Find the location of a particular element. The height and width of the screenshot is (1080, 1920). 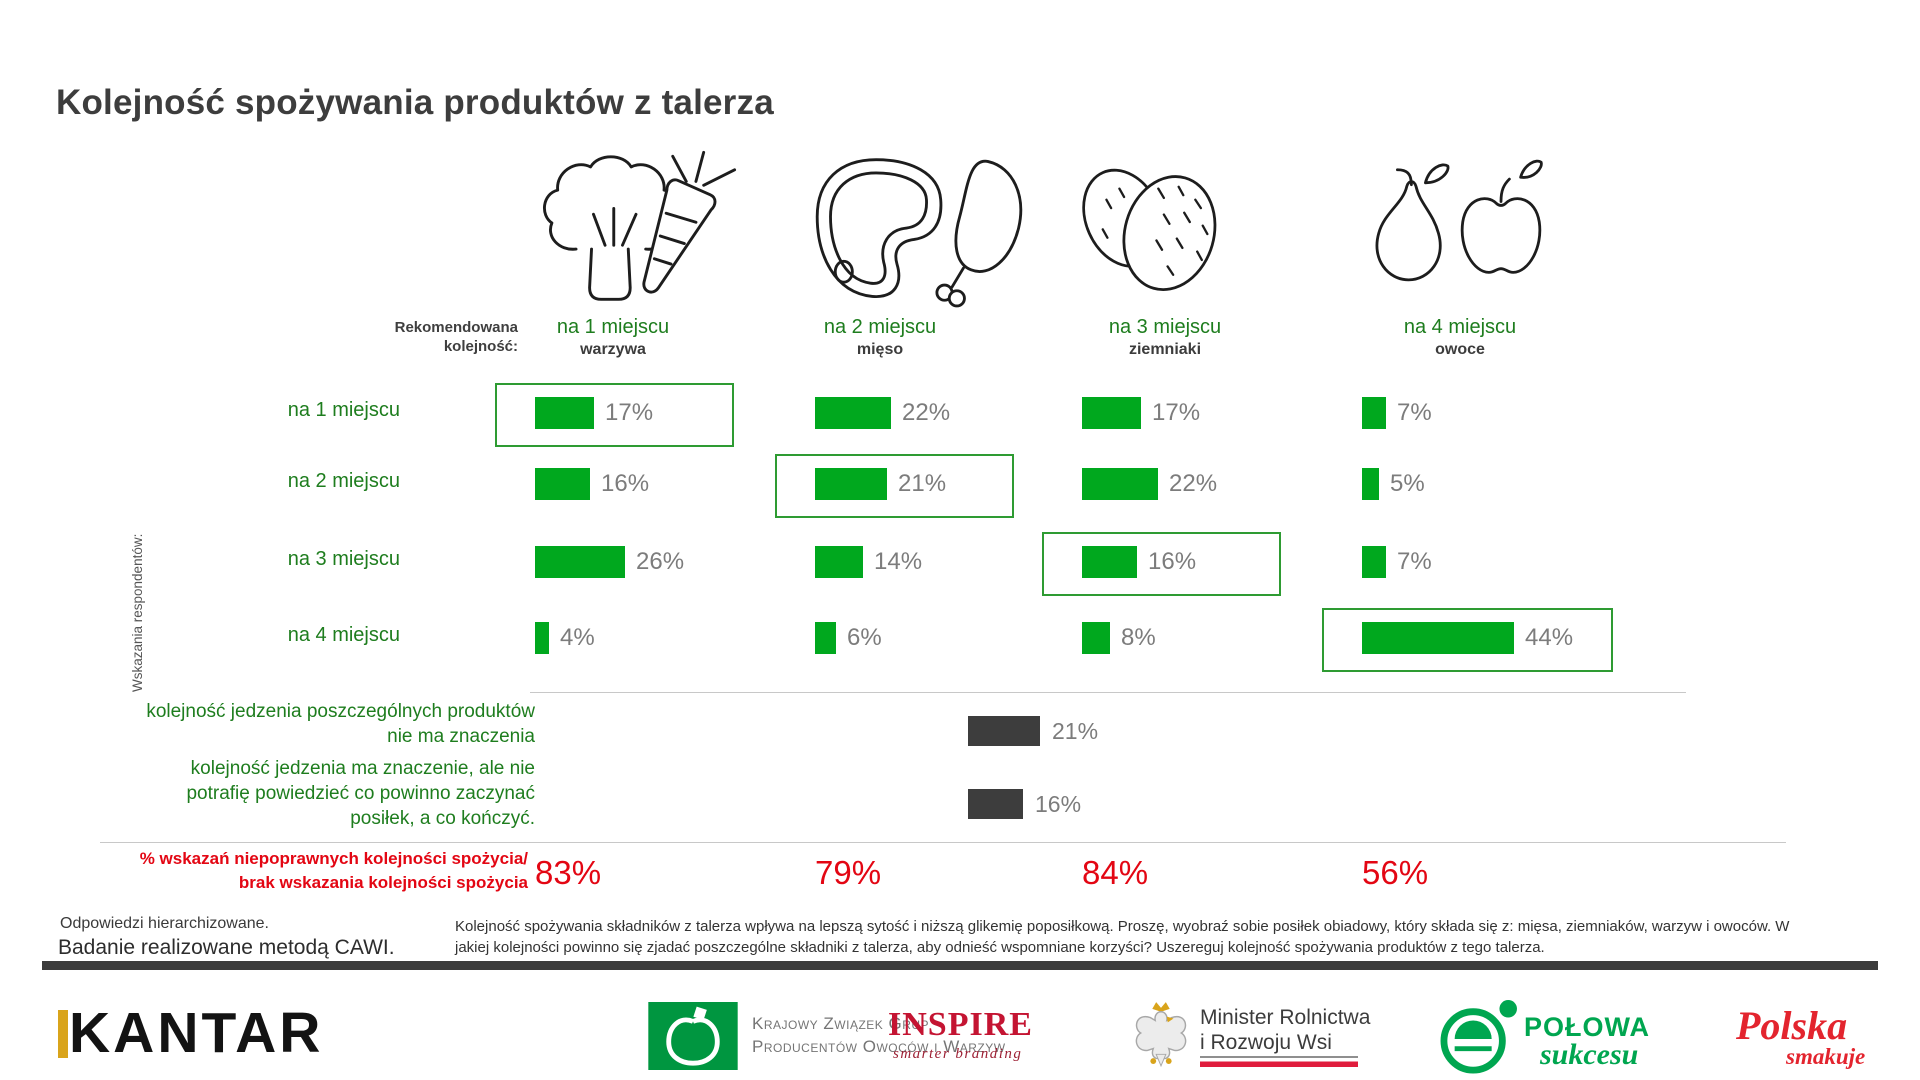

potatoes-icon is located at coordinates (1156, 228).